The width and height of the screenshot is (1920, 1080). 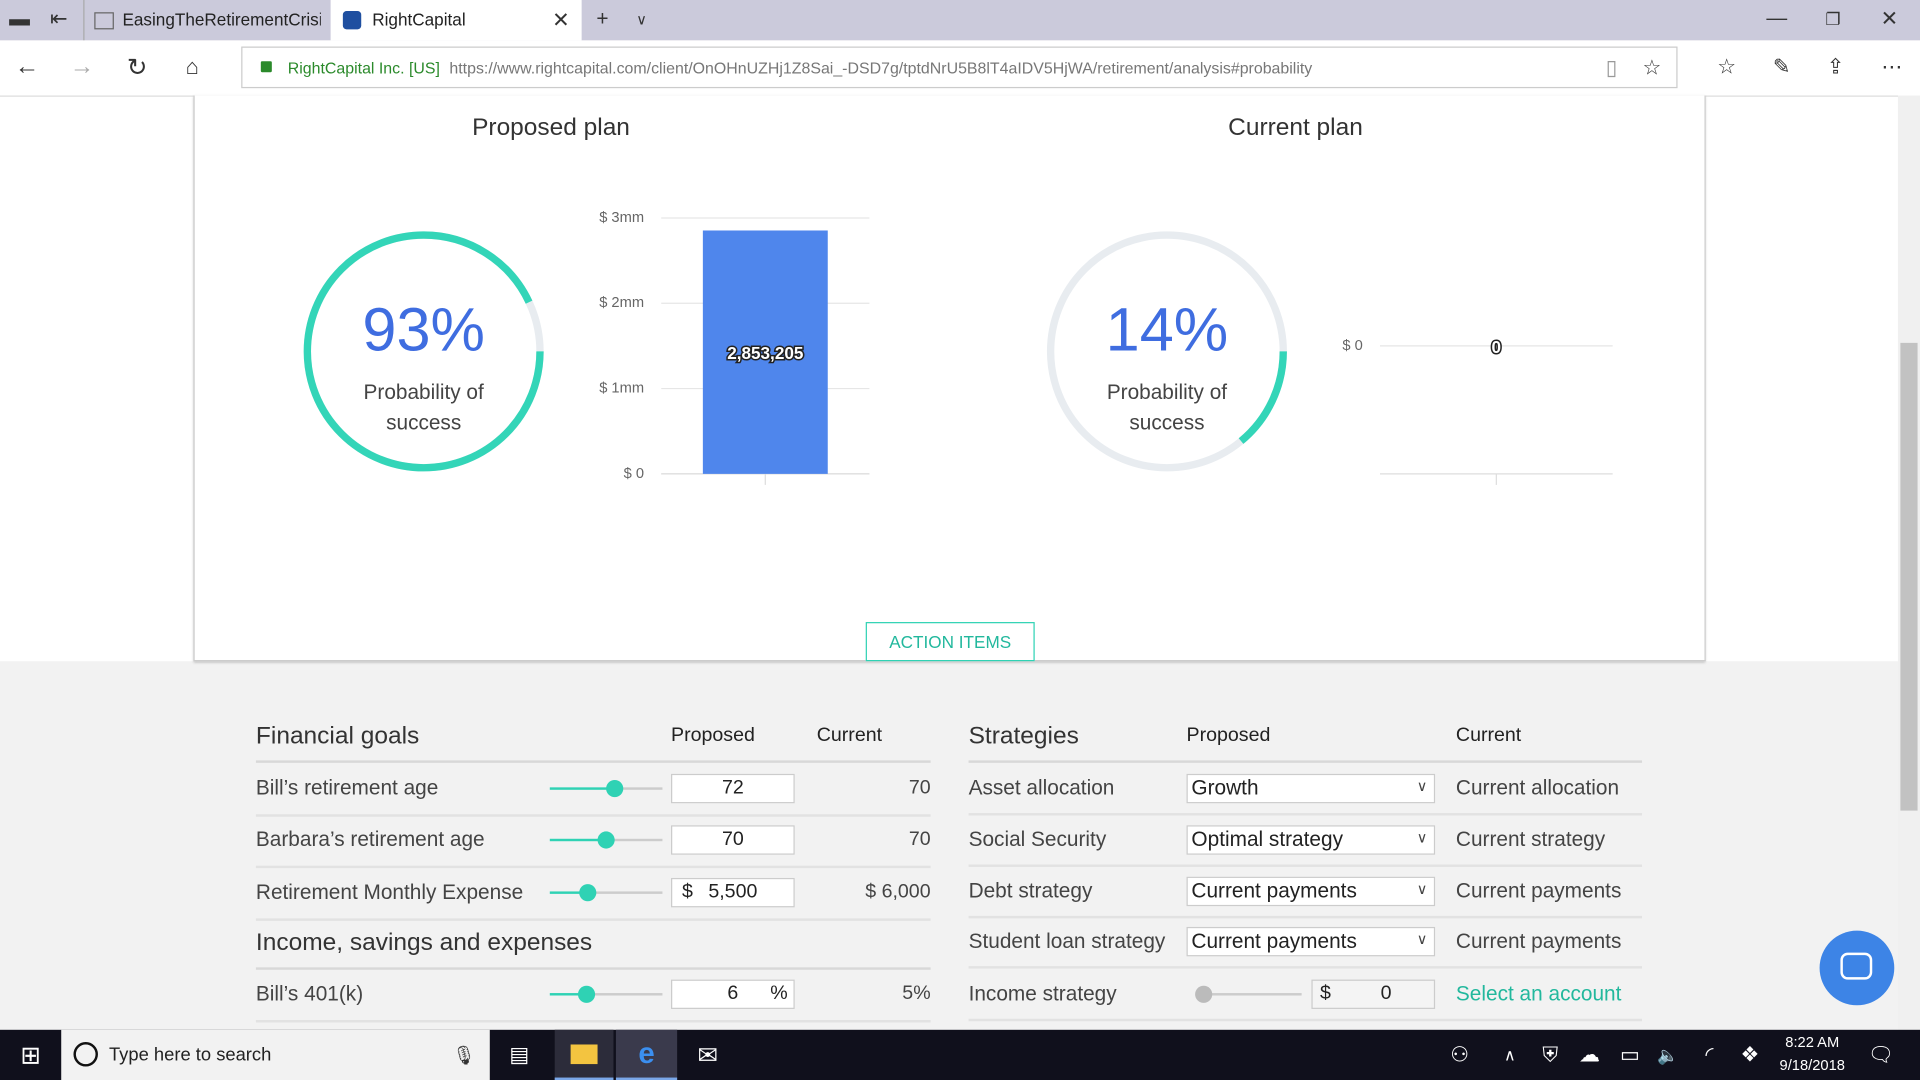 What do you see at coordinates (708, 1056) in the screenshot?
I see `mail: ✉` at bounding box center [708, 1056].